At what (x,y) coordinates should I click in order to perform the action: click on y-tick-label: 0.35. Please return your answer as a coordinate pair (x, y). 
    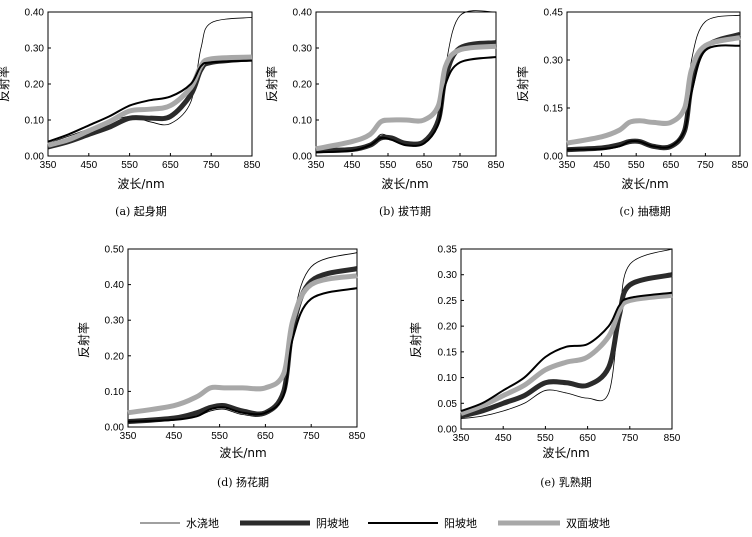
    Looking at the image, I should click on (448, 250).